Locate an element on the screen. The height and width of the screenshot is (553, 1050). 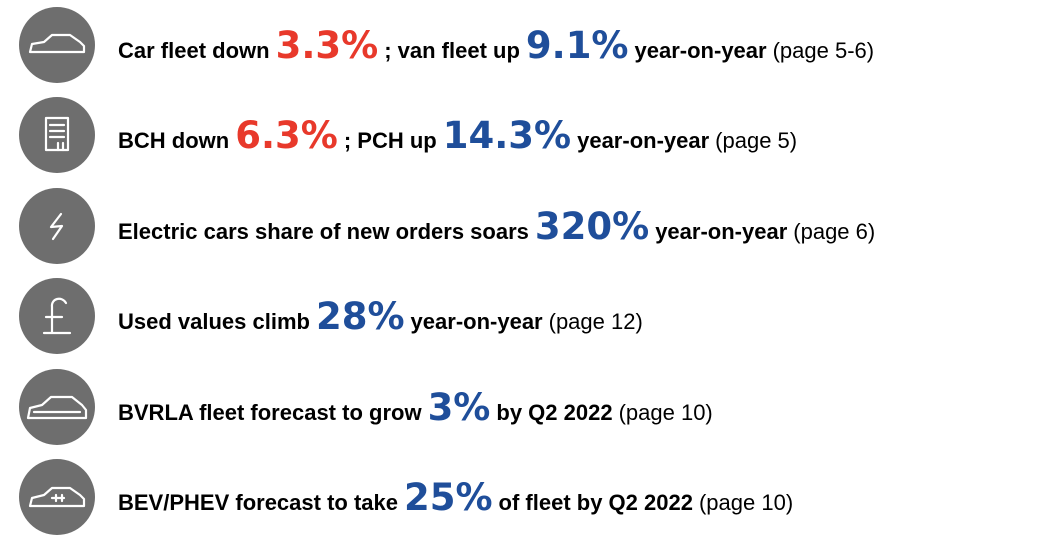
page-ref: (page 6) is located at coordinates (834, 231).